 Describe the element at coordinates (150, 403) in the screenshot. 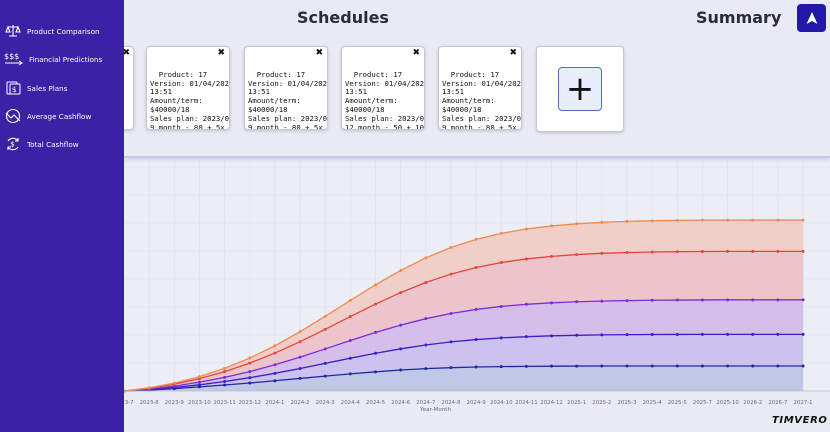

I see `x-tick-label: 2023-8` at that location.